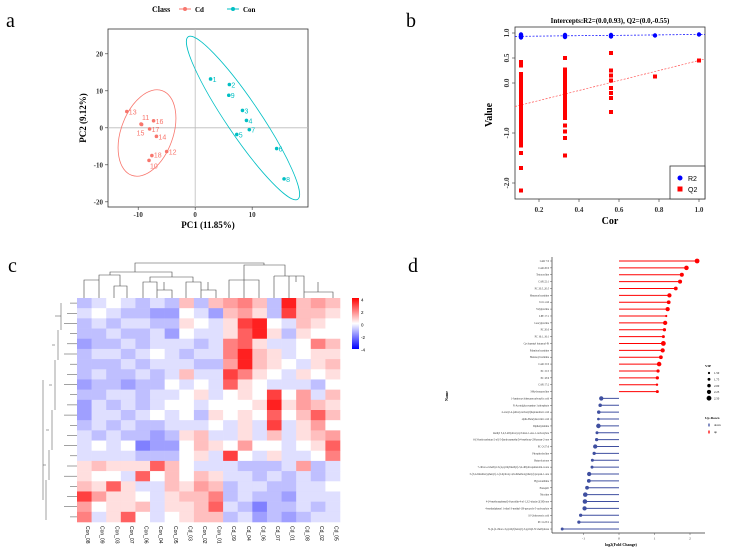 This screenshot has height=550, width=737. I want to click on legend-vip-marker, so click(709, 385).